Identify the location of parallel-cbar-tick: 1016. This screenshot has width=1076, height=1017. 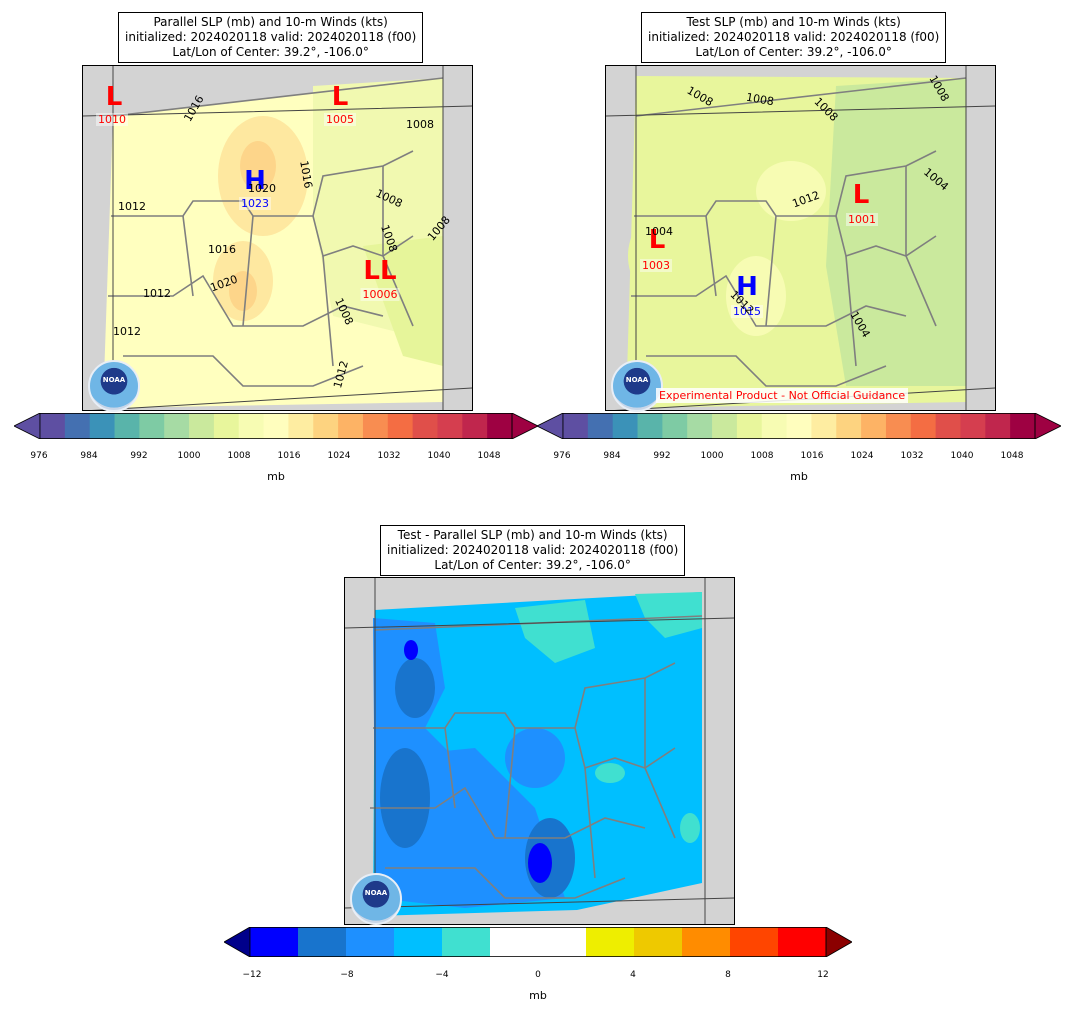
(289, 456).